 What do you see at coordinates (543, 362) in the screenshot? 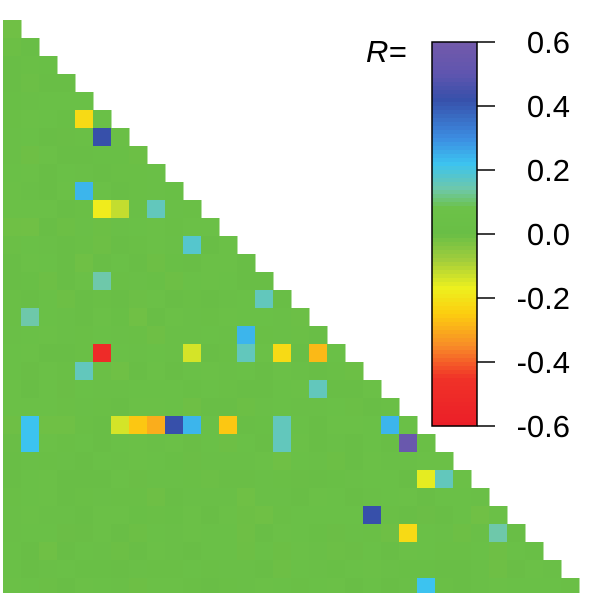
I see `colorbar-tick-label: -0.4` at bounding box center [543, 362].